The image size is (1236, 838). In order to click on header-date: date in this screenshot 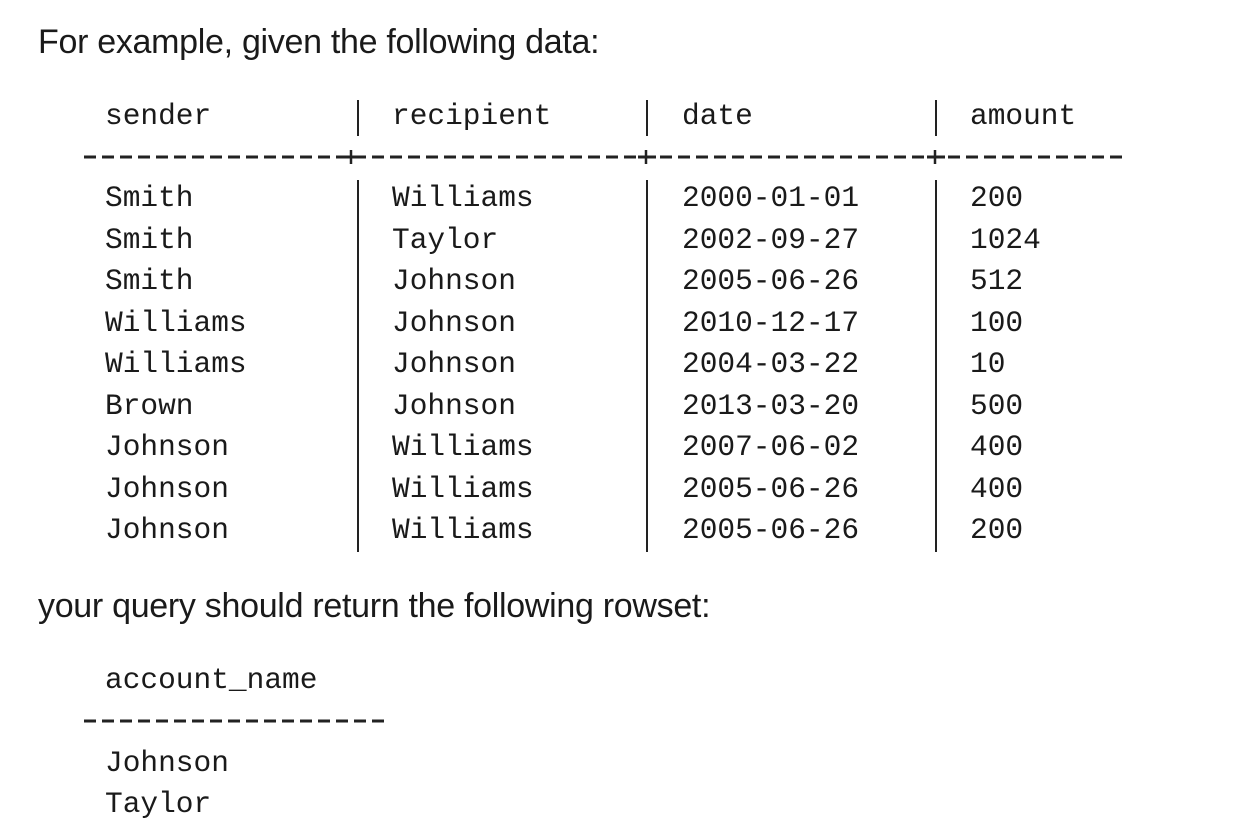, I will do `click(717, 116)`.